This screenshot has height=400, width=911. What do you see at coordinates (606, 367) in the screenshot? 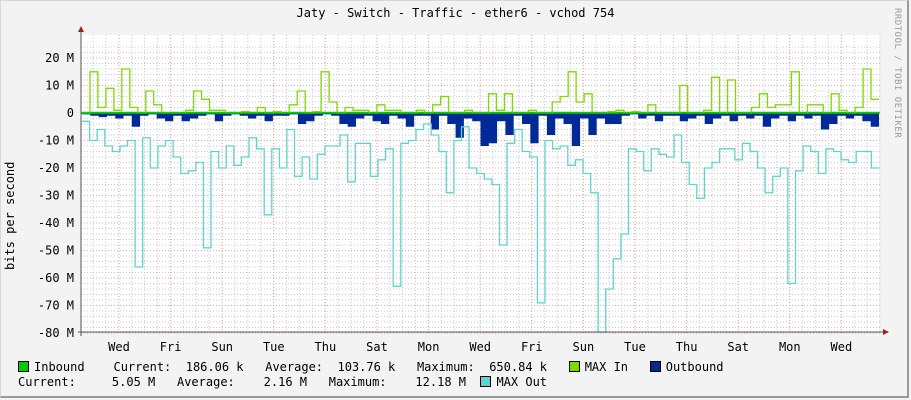
I see `legend-max-in-label: MAX In` at bounding box center [606, 367].